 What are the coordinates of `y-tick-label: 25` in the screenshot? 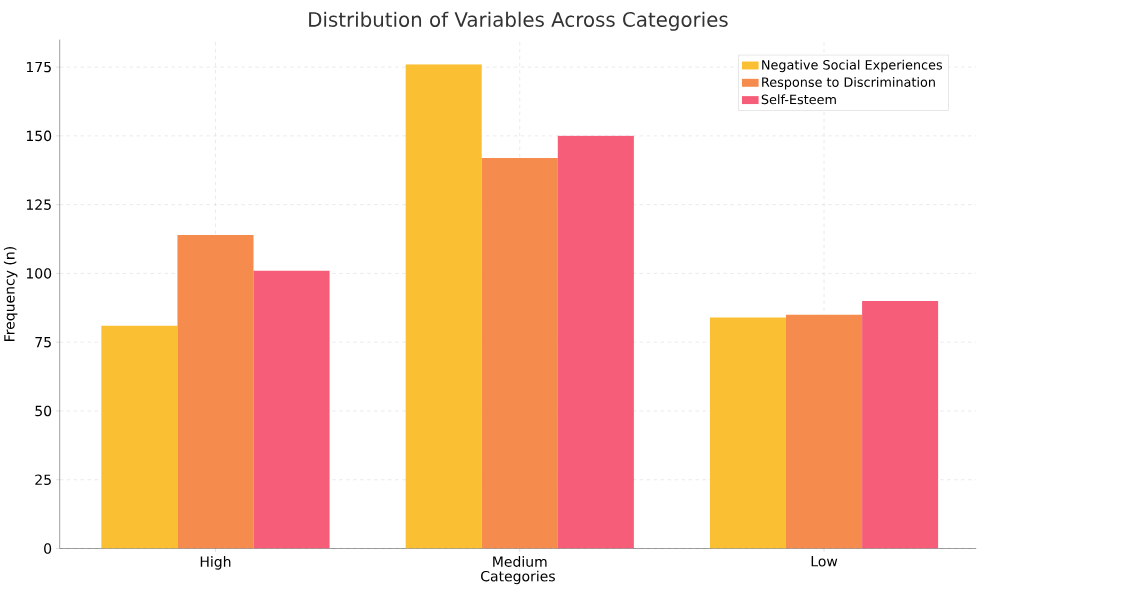 It's located at (43, 479).